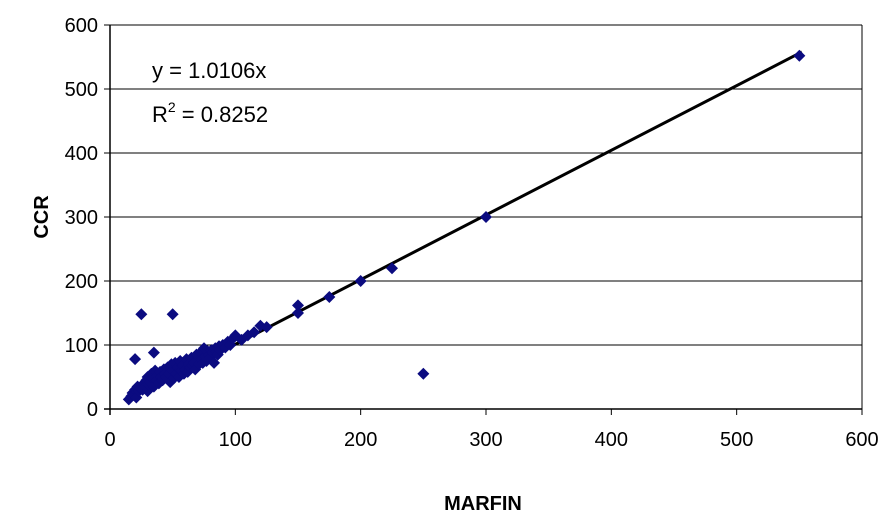 This screenshot has height=525, width=885. Describe the element at coordinates (222, 114) in the screenshot. I see `r-squared-value: = 0.8252` at that location.